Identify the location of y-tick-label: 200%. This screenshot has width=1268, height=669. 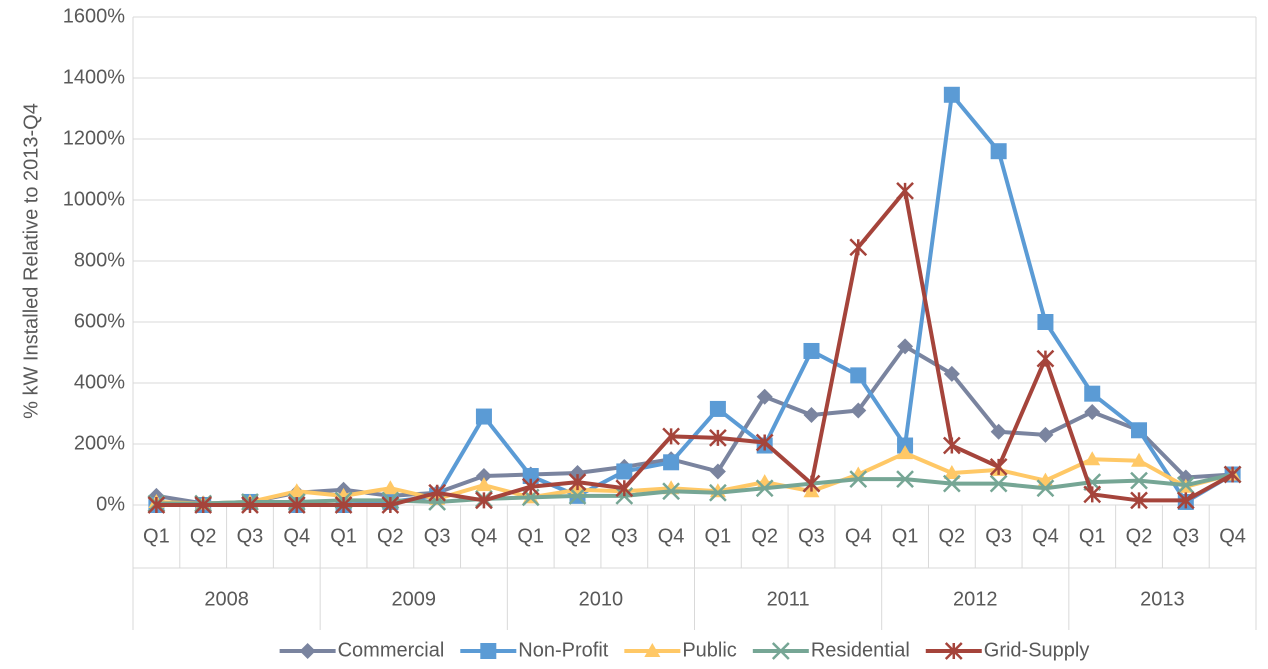
(99, 443).